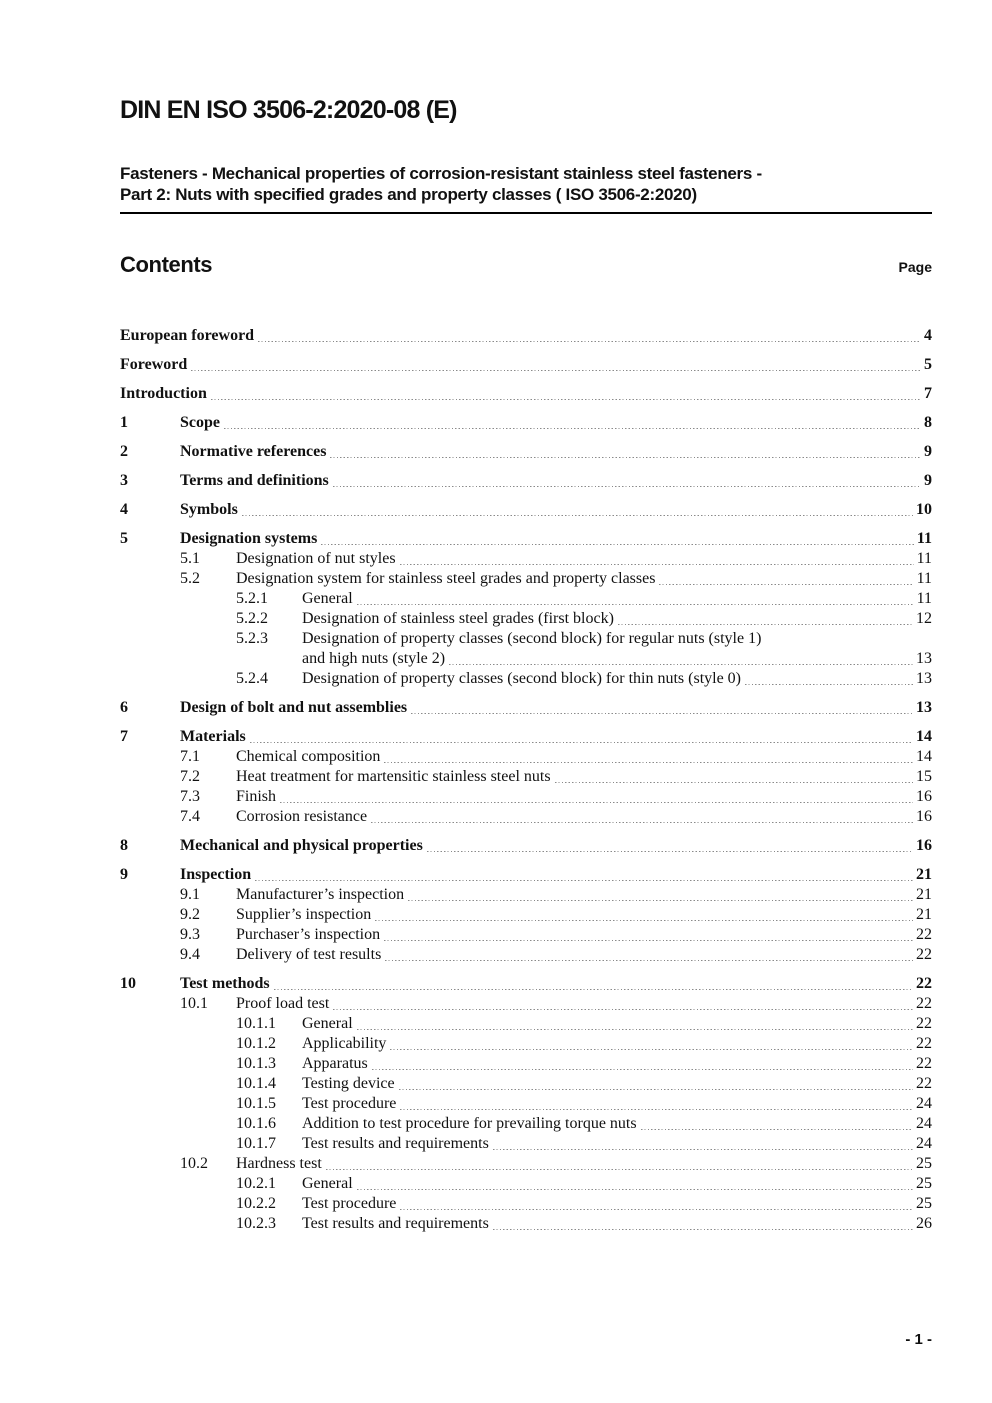  What do you see at coordinates (124, 423) in the screenshot?
I see `toc-entry-number: 1` at bounding box center [124, 423].